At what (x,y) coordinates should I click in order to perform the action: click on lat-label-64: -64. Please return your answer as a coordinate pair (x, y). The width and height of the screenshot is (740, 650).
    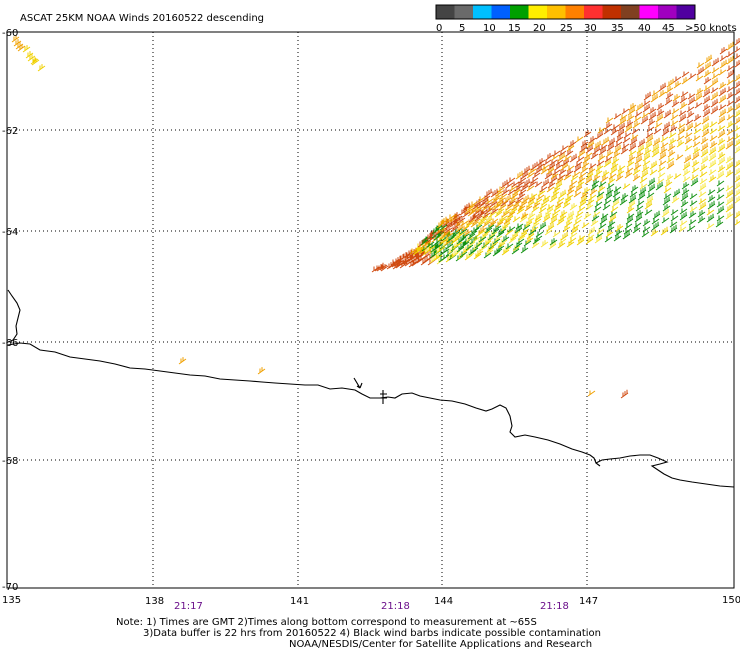
    Looking at the image, I should click on (10, 232).